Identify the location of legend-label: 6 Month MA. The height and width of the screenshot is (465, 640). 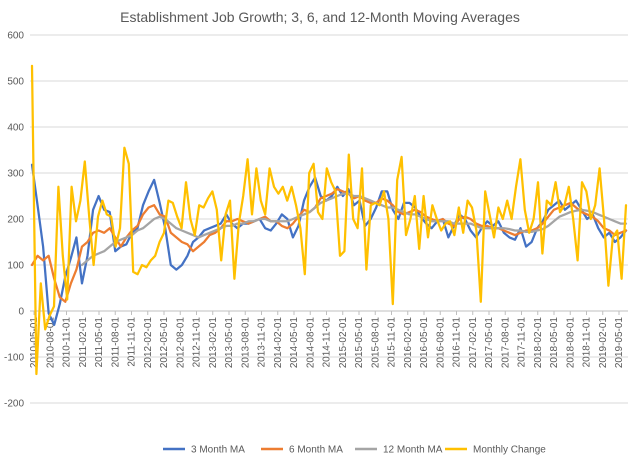
(316, 450).